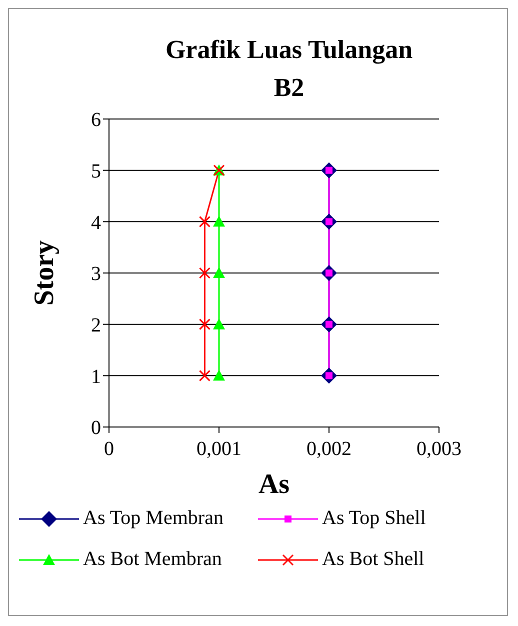 This screenshot has height=626, width=518. Describe the element at coordinates (96, 274) in the screenshot. I see `y-tick-label: 3` at that location.